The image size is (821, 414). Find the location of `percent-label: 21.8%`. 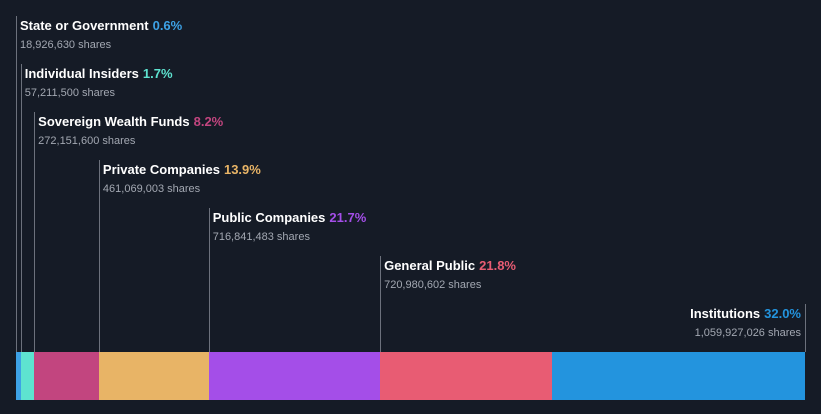

percent-label: 21.8% is located at coordinates (497, 265).